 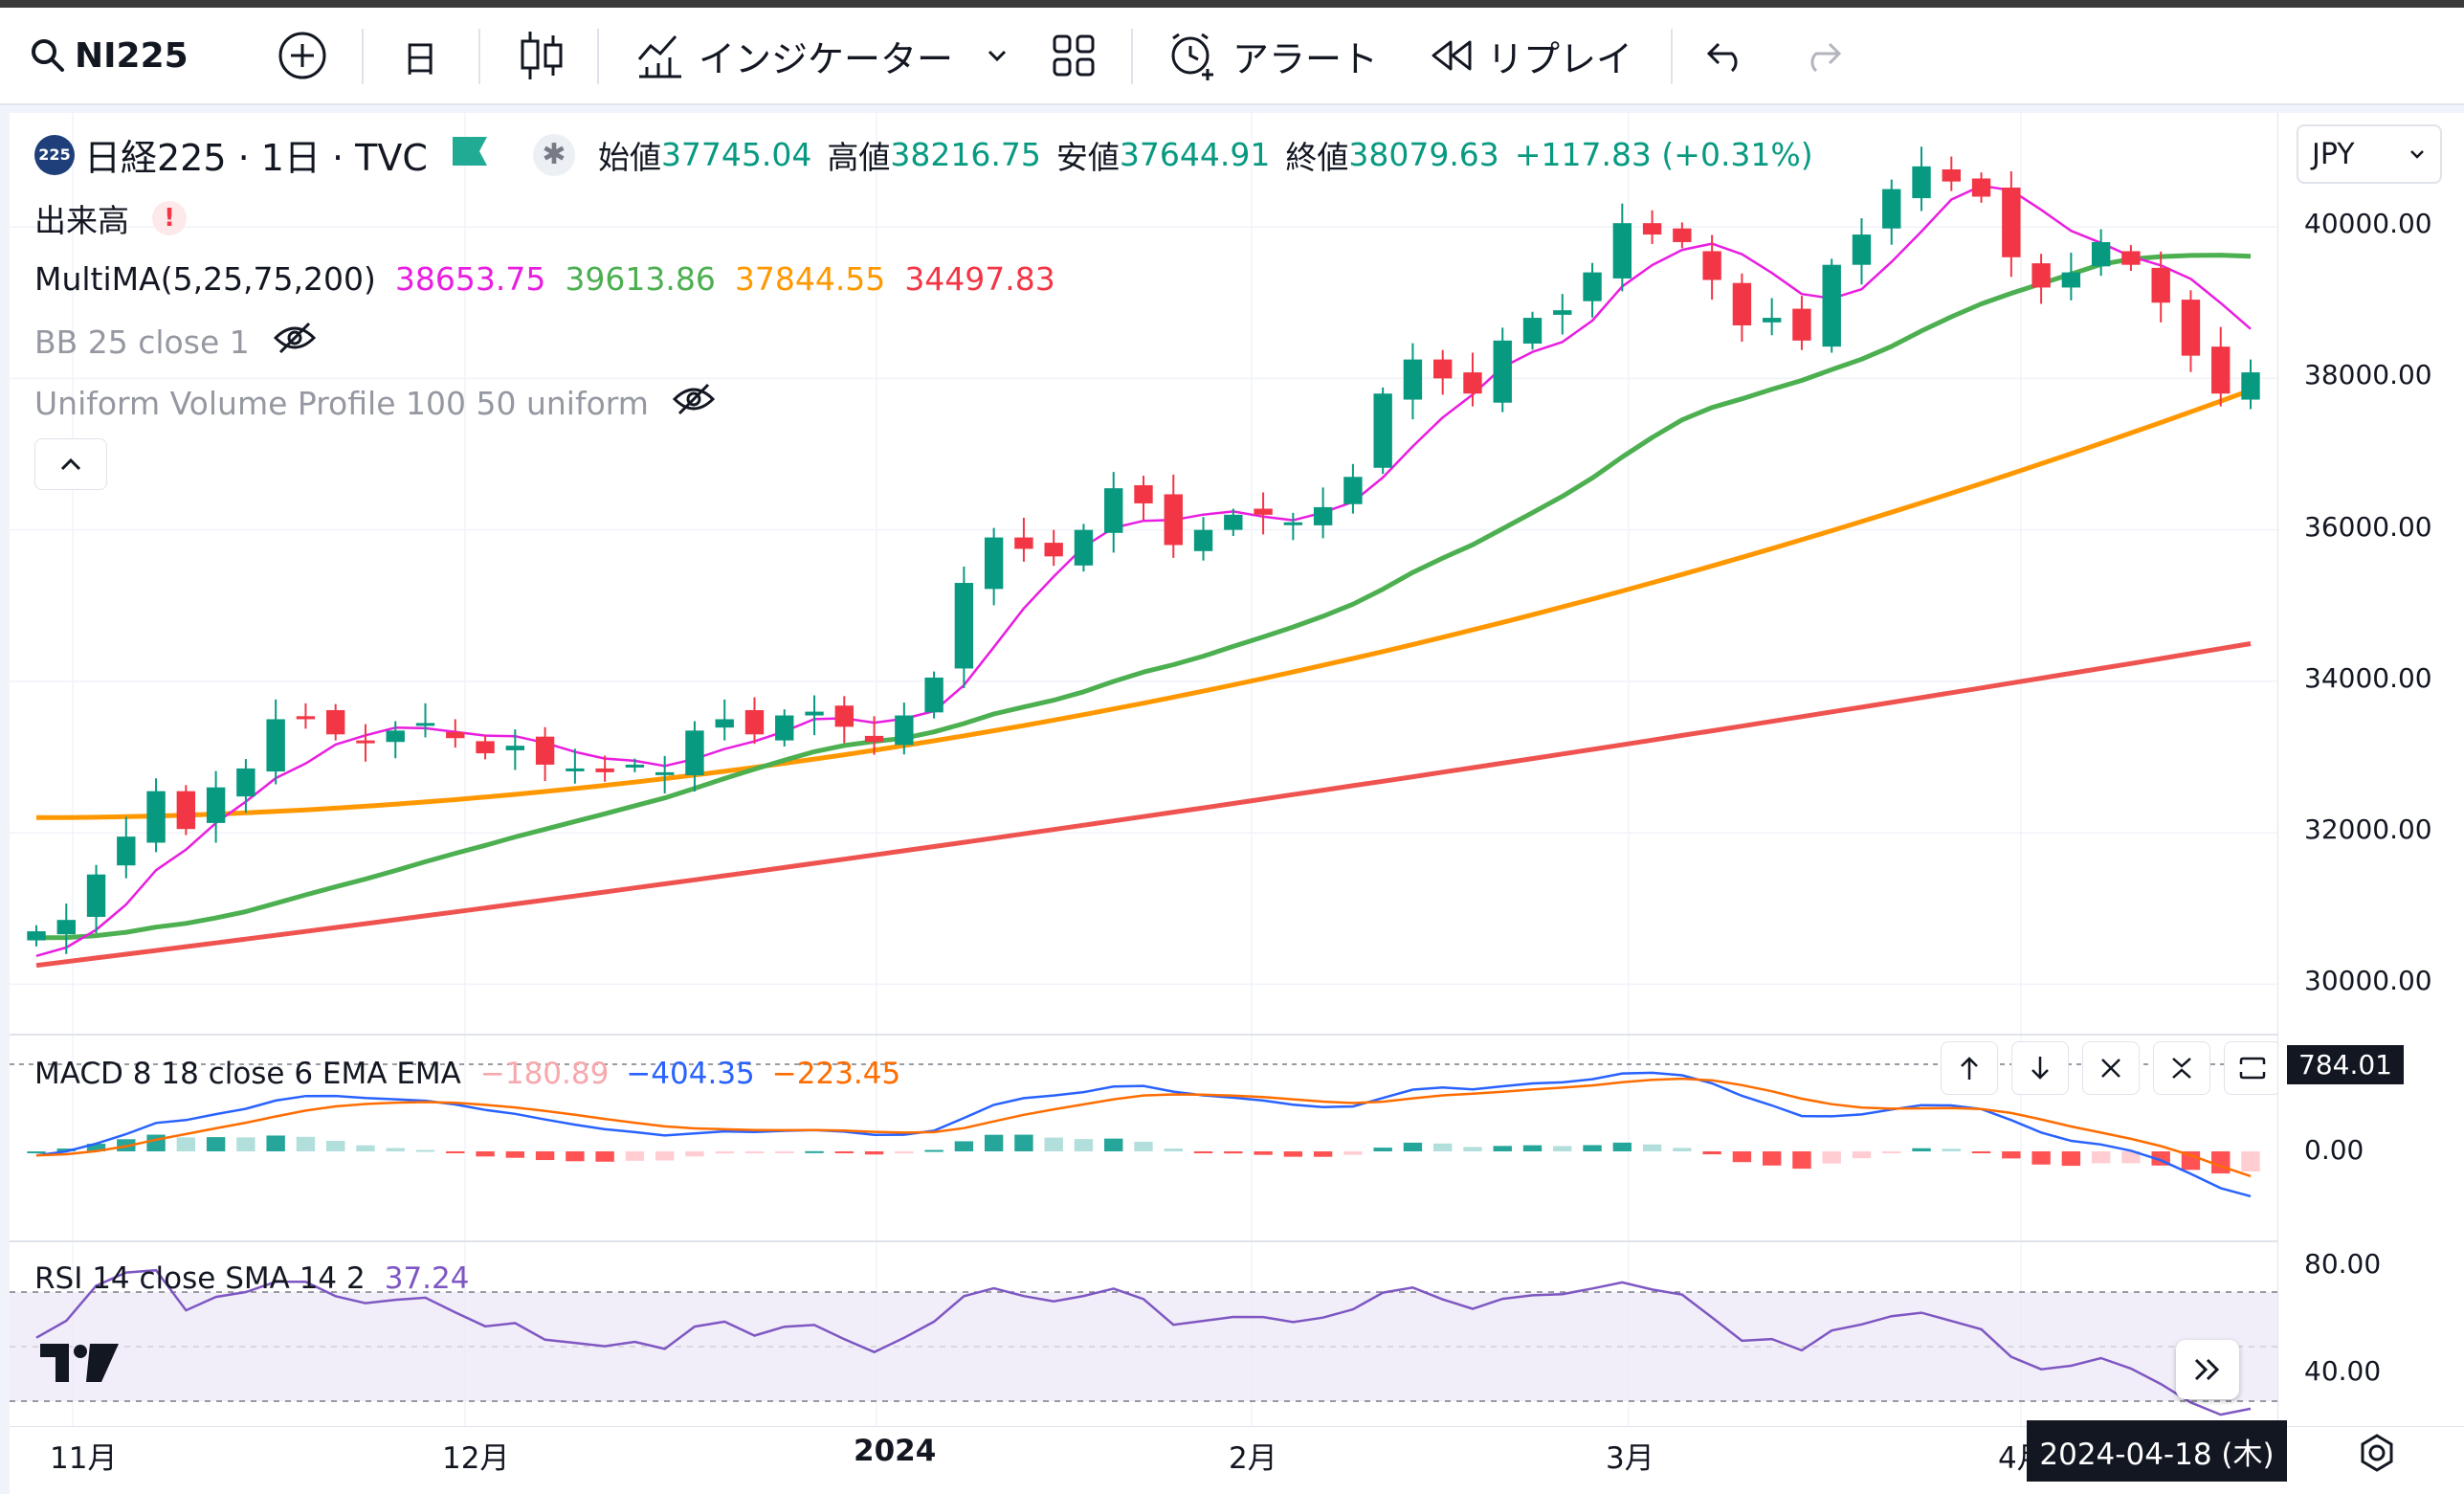 I want to click on volume-legend: 出来高 !, so click(x=111, y=218).